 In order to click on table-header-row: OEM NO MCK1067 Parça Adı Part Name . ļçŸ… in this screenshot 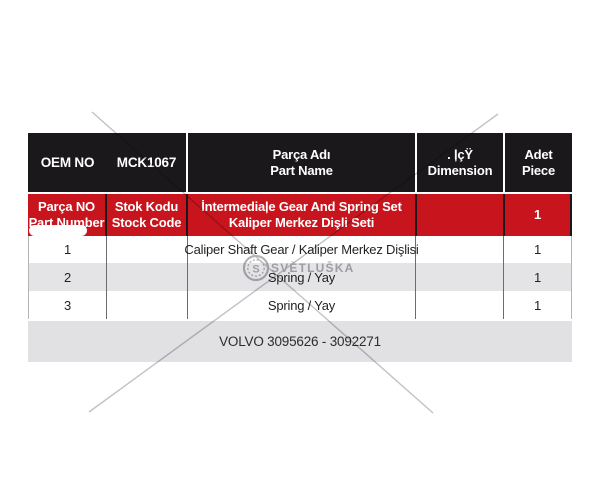, I will do `click(300, 162)`.